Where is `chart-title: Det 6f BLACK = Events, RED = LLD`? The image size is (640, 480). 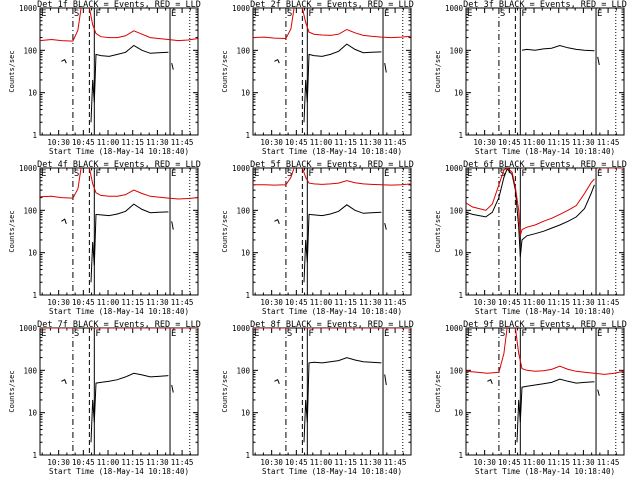
chart-title: Det 6f BLACK = Events, RED = LLD is located at coordinates (545, 165).